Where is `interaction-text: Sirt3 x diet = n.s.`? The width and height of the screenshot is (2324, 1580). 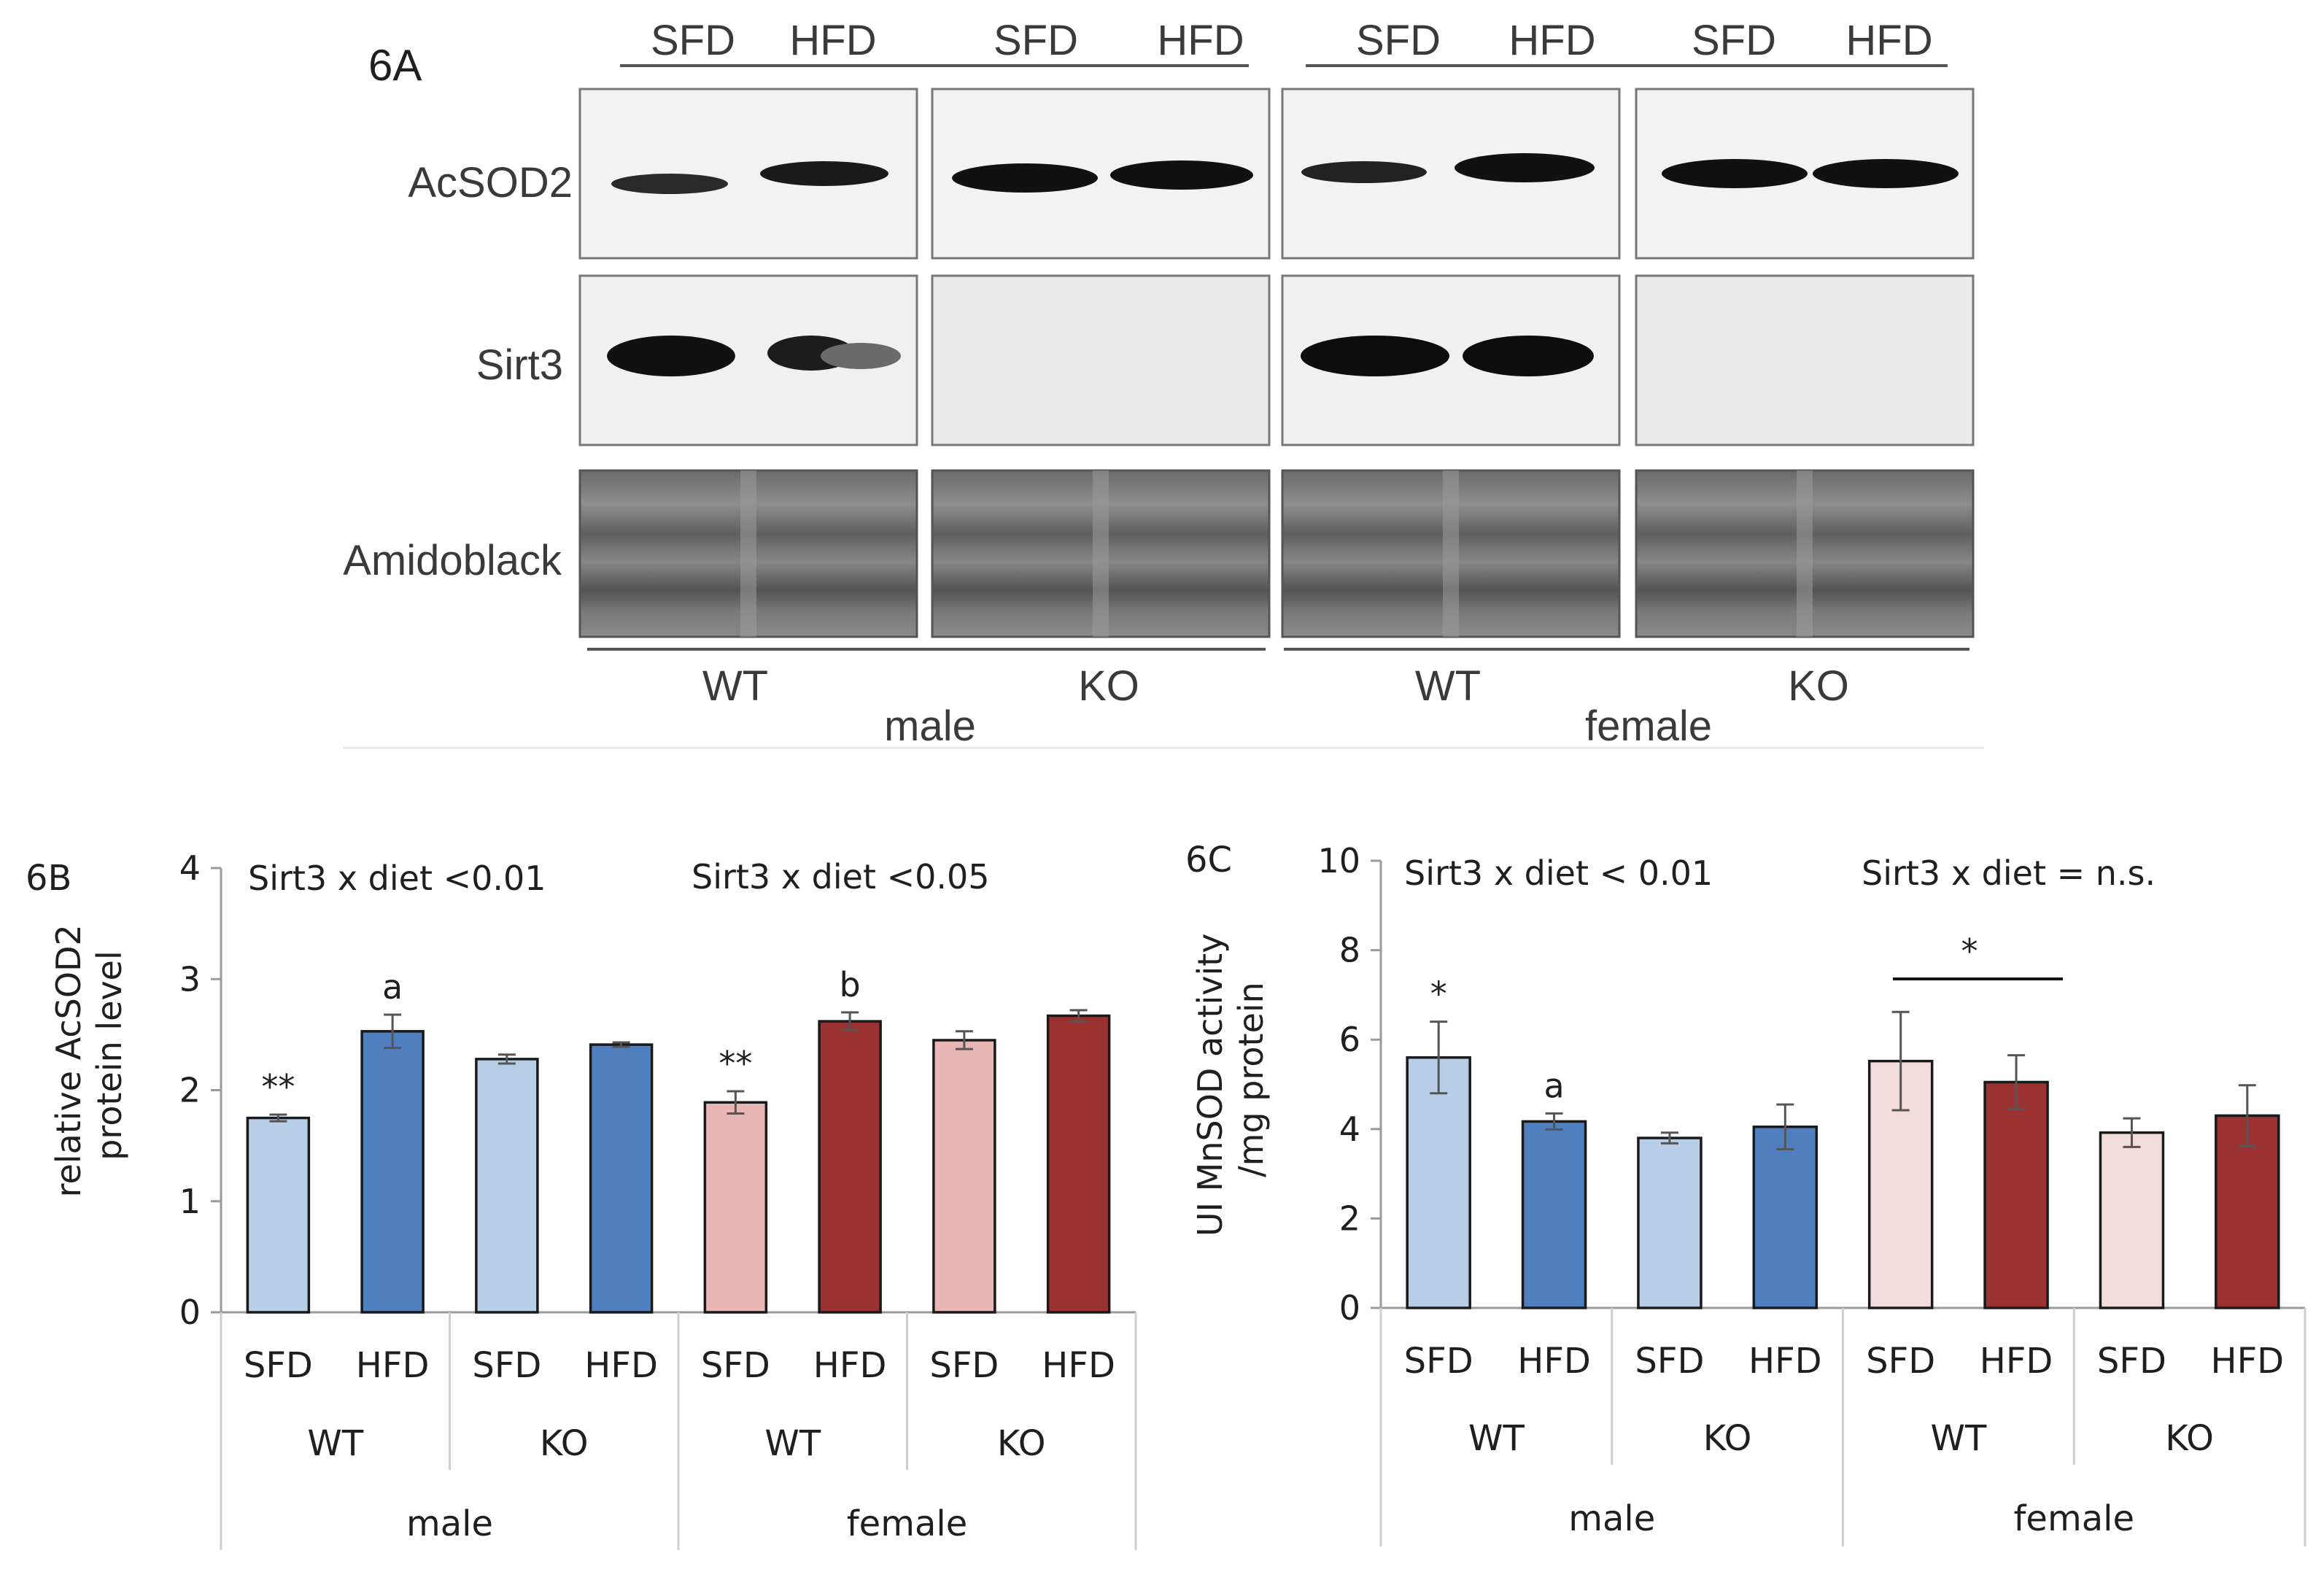
interaction-text: Sirt3 x diet = n.s. is located at coordinates (2008, 873).